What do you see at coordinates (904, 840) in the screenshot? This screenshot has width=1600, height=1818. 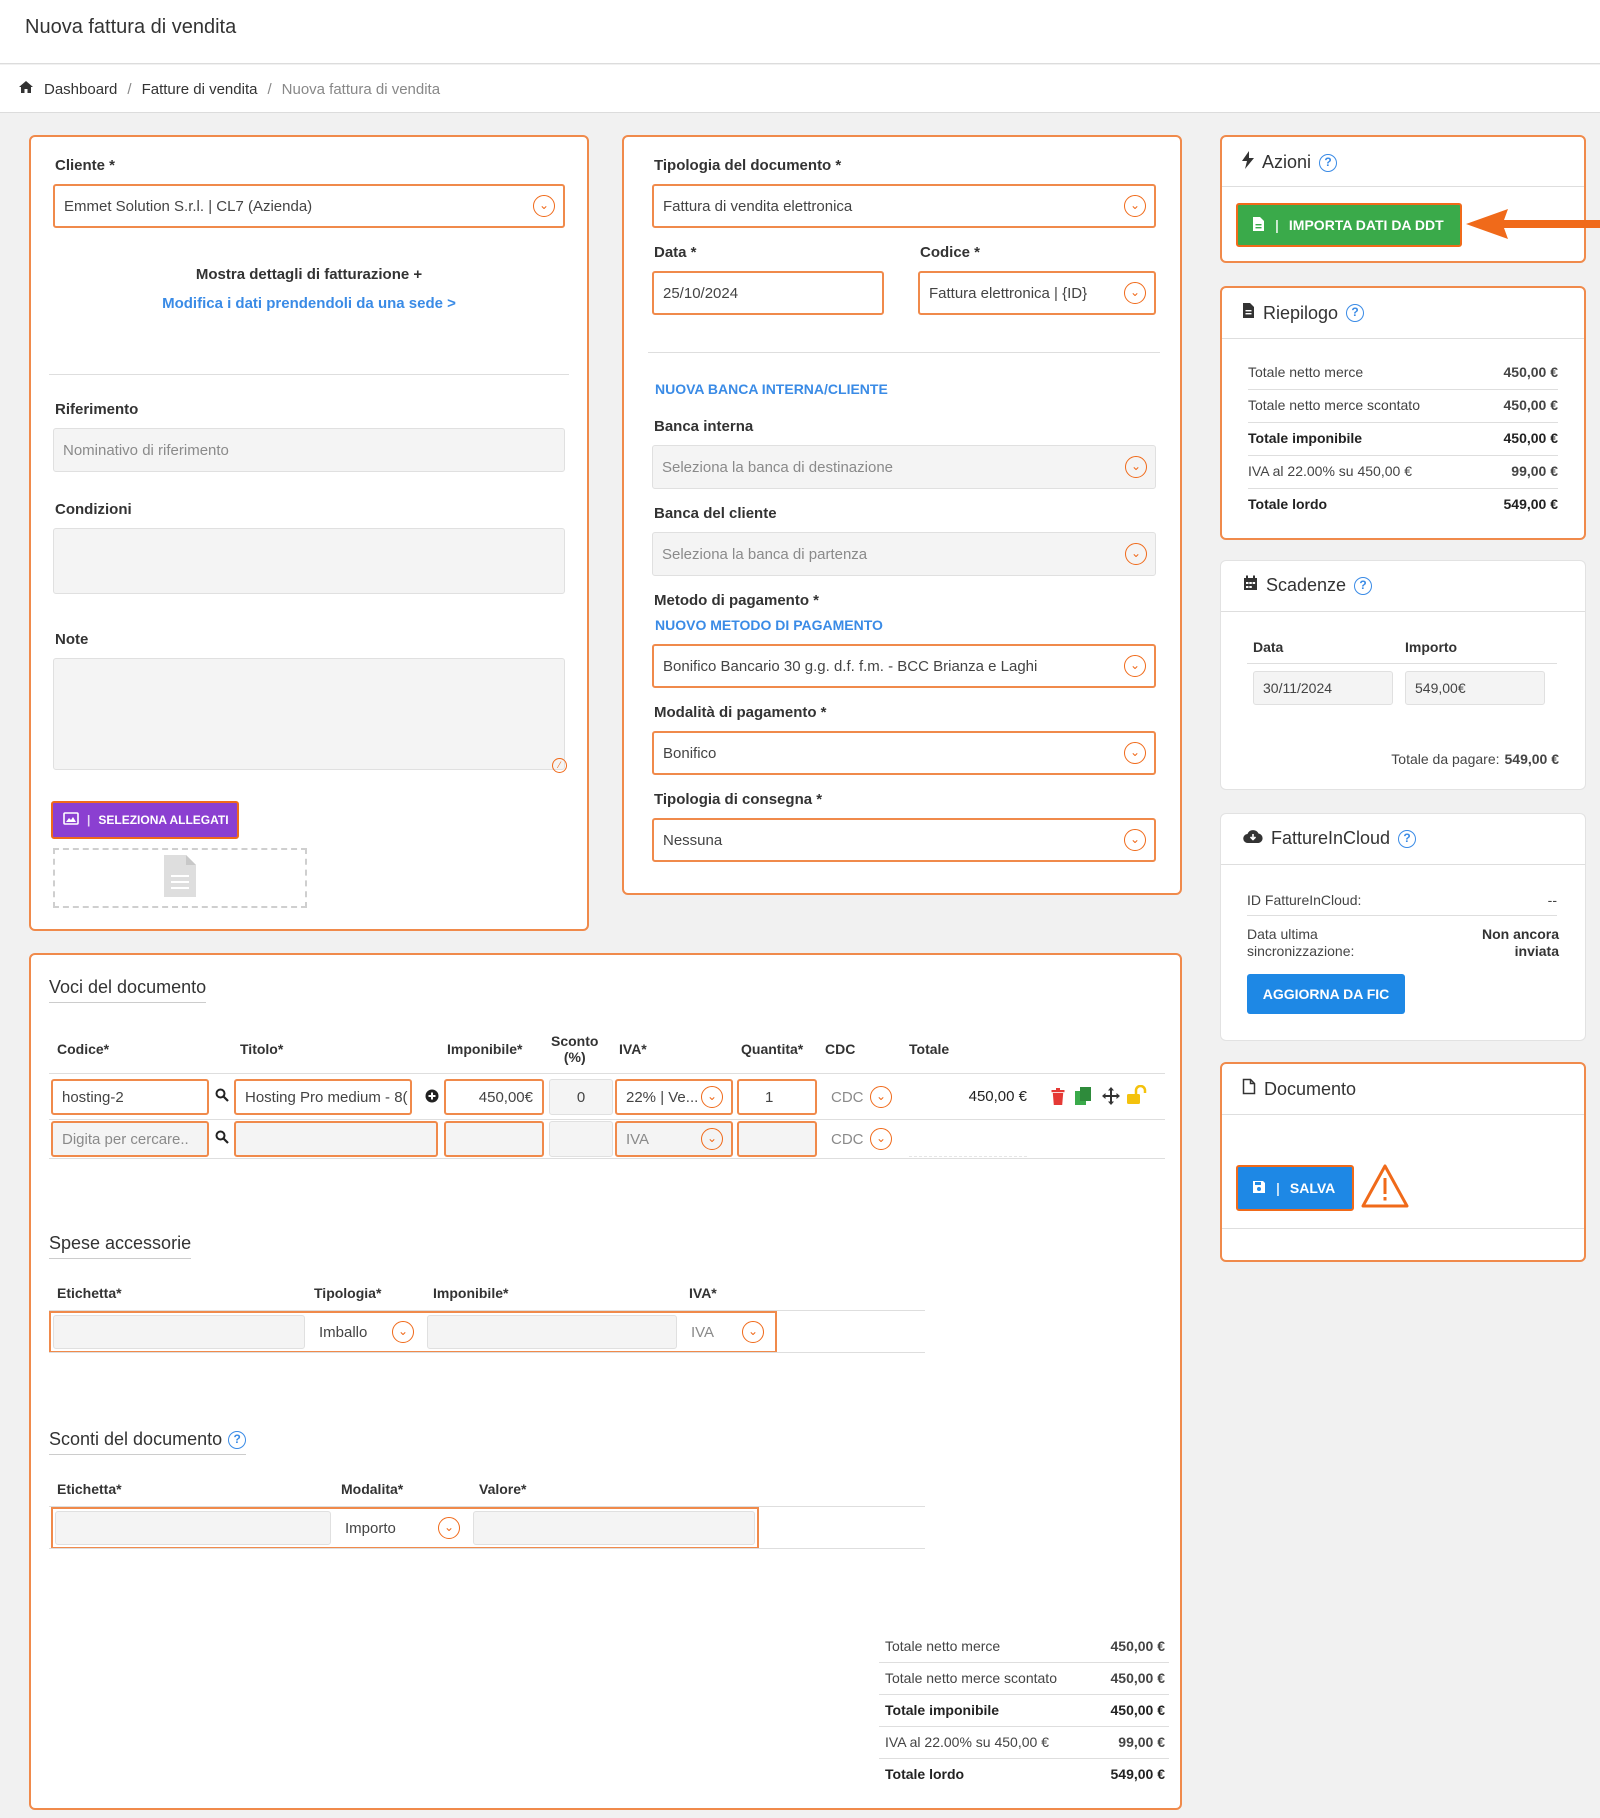 I see `consegna-select: Nessuna ⌄` at bounding box center [904, 840].